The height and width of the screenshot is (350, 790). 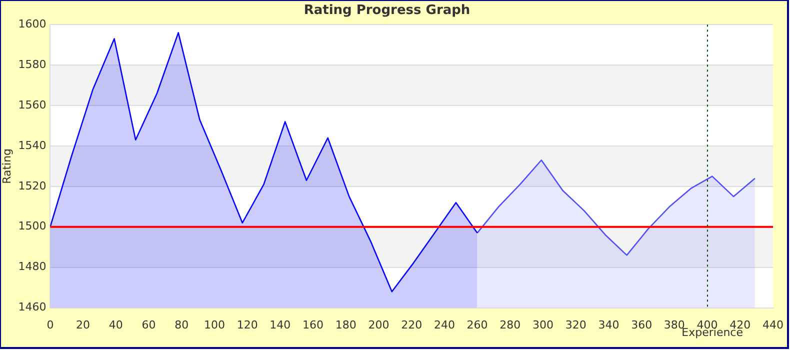 I want to click on y-tick-label: 1480, so click(x=32, y=267).